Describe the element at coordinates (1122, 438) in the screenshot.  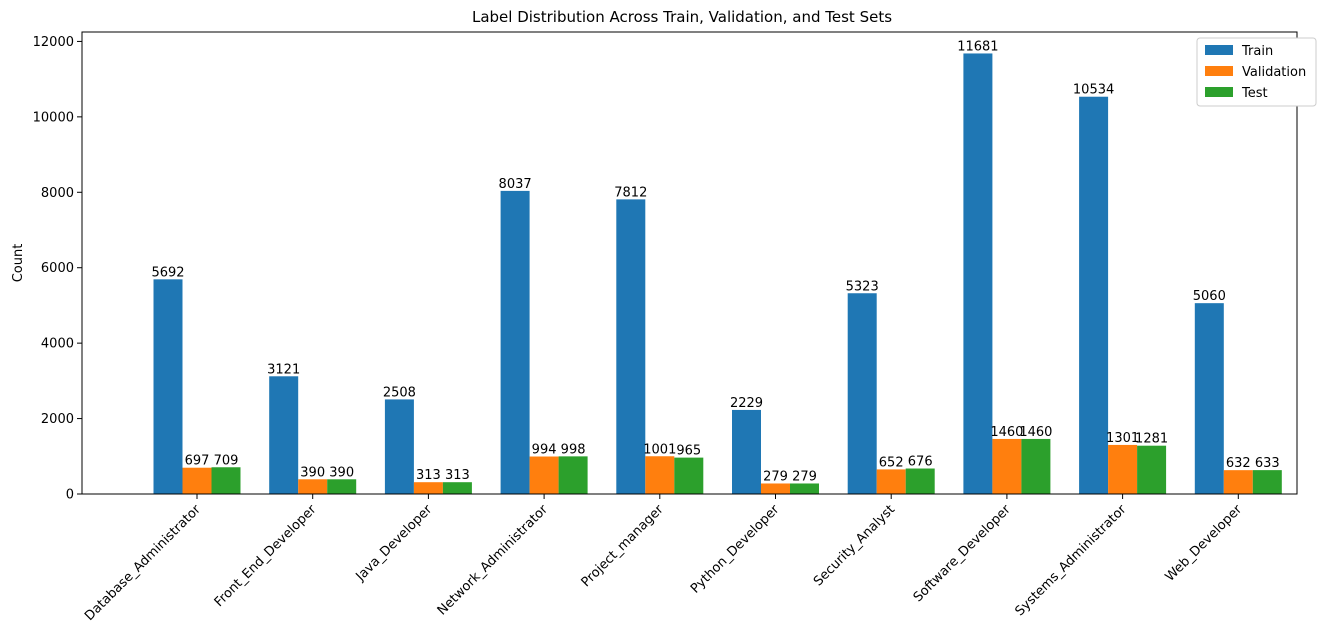
I see `bar-value-label-validation-8: 1301` at that location.